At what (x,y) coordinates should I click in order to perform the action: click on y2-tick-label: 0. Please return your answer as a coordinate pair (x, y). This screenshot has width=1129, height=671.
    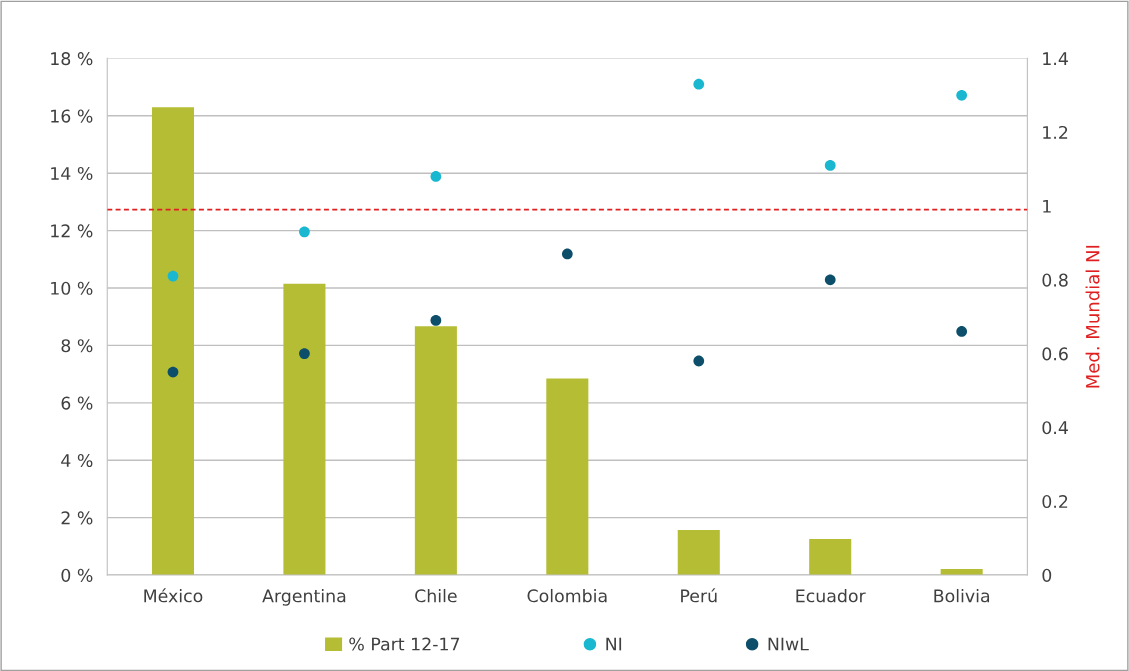
    Looking at the image, I should click on (1047, 575).